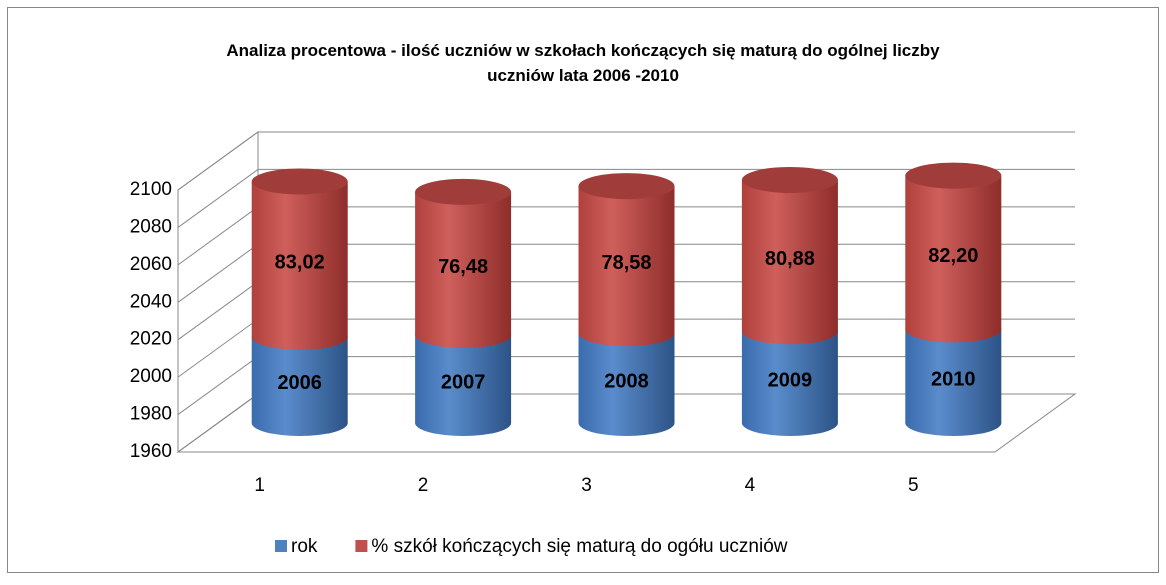 This screenshot has height=585, width=1166. I want to click on x-tick-label: 4, so click(750, 485).